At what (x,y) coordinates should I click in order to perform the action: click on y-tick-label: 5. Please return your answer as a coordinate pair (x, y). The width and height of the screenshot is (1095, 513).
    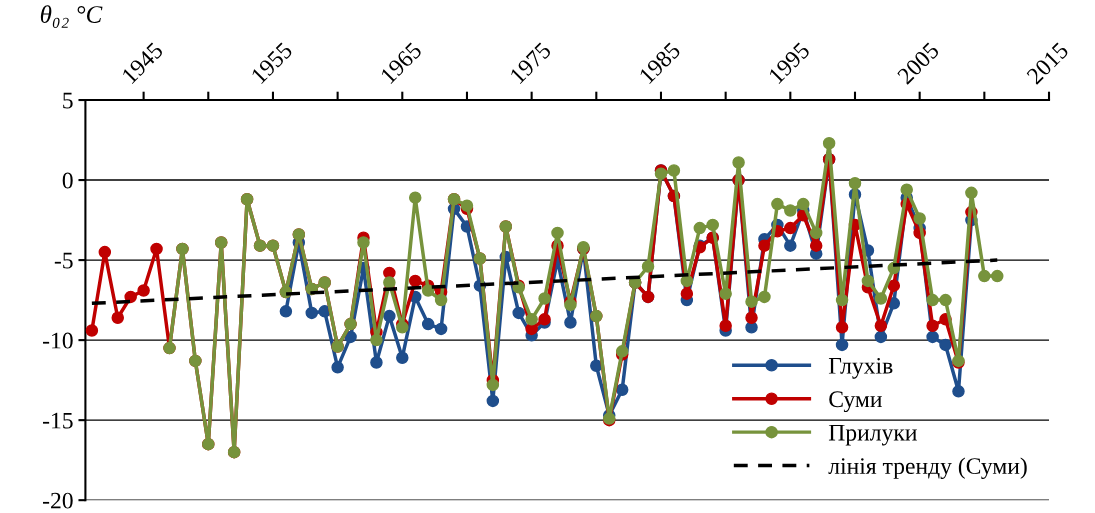
    Looking at the image, I should click on (68, 100).